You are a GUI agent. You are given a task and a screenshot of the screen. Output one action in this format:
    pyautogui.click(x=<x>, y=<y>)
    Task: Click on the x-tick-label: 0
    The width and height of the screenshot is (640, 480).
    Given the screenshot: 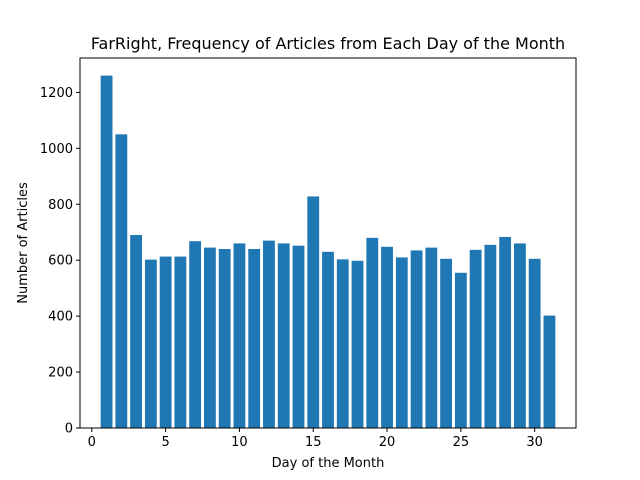 What is the action you would take?
    pyautogui.click(x=92, y=442)
    